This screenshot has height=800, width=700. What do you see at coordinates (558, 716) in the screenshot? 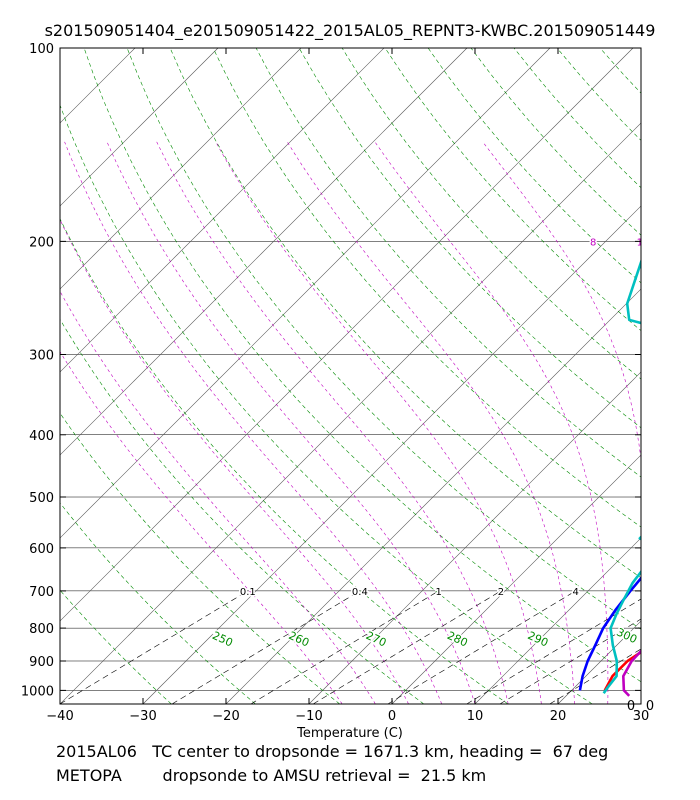
I see `x-tick-label: 20` at bounding box center [558, 716].